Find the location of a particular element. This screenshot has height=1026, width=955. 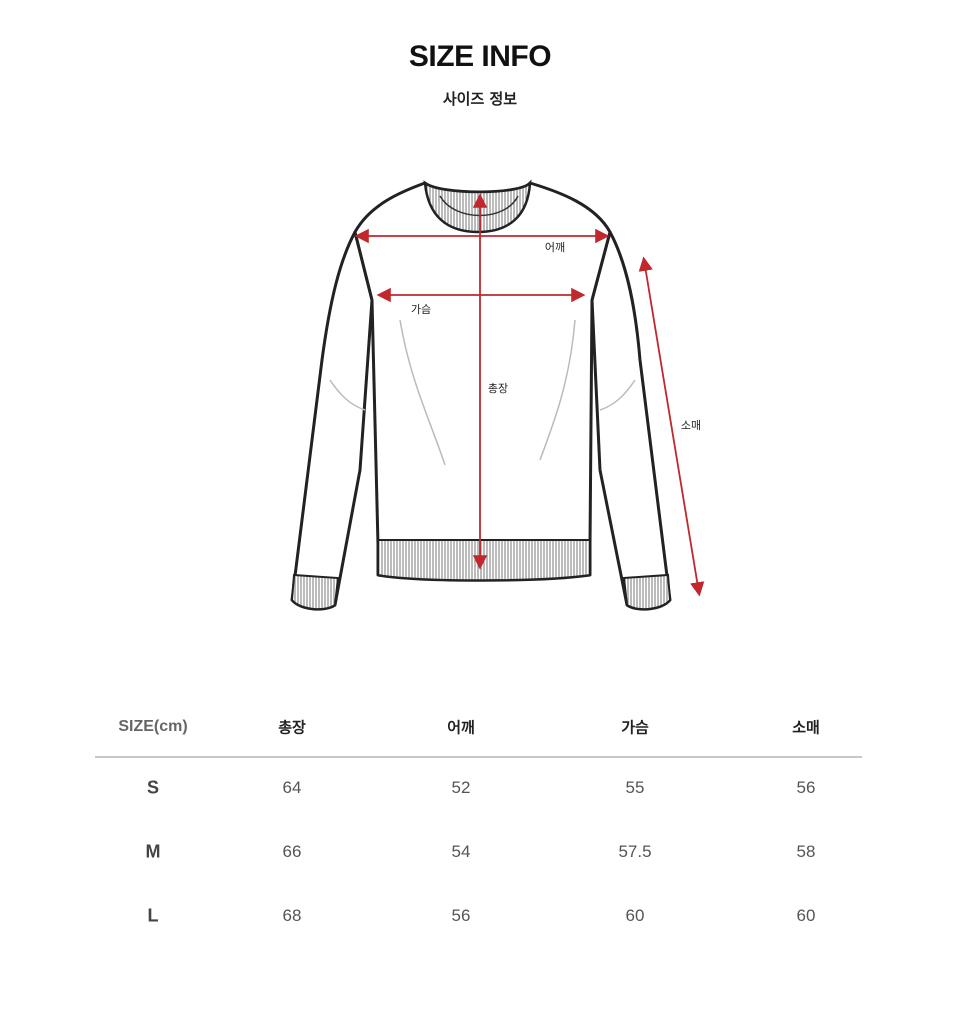

sleeve-label: 소매 is located at coordinates (691, 425).